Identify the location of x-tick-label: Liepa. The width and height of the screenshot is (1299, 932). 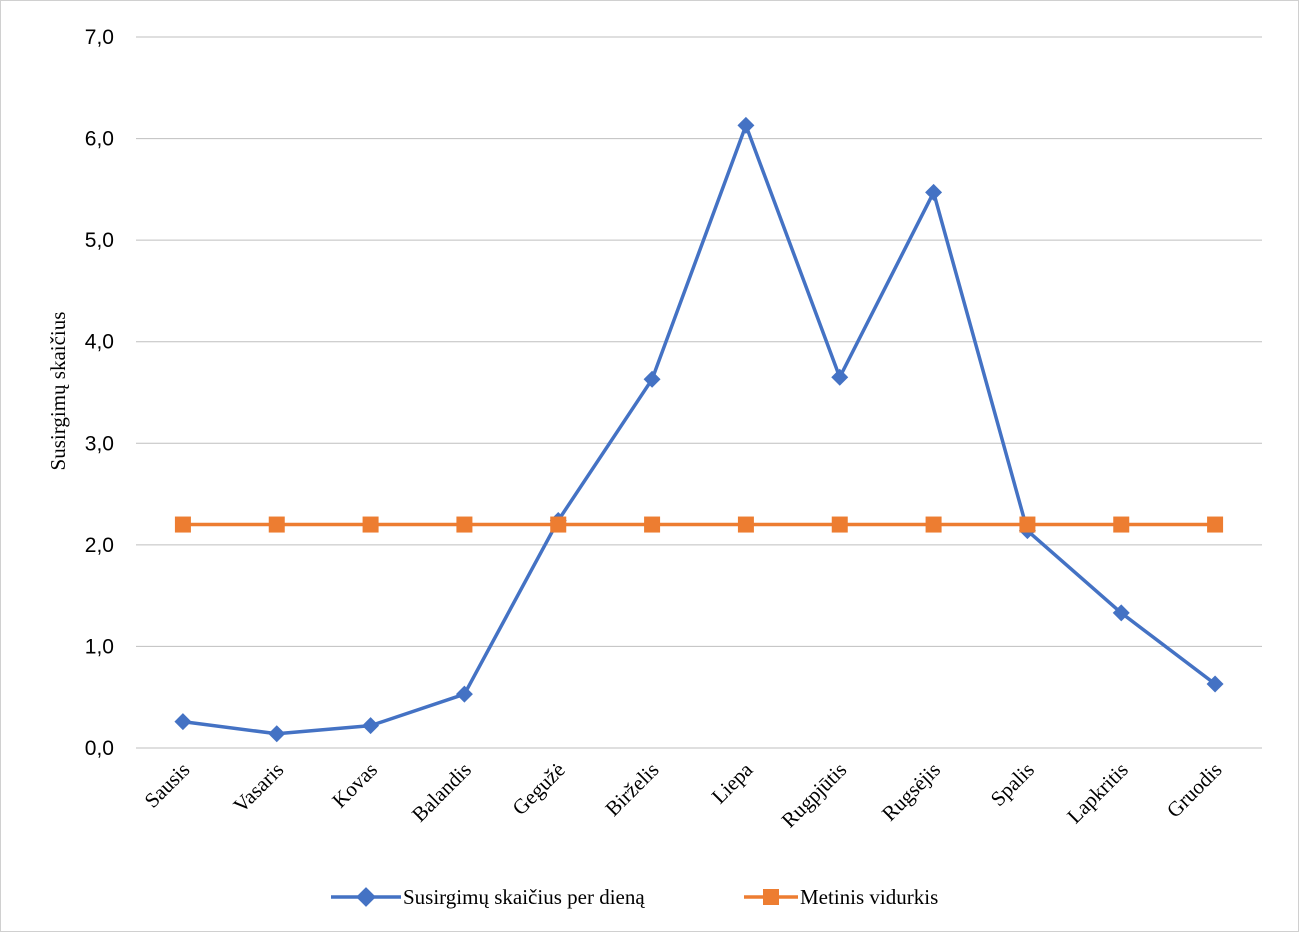
(732, 782).